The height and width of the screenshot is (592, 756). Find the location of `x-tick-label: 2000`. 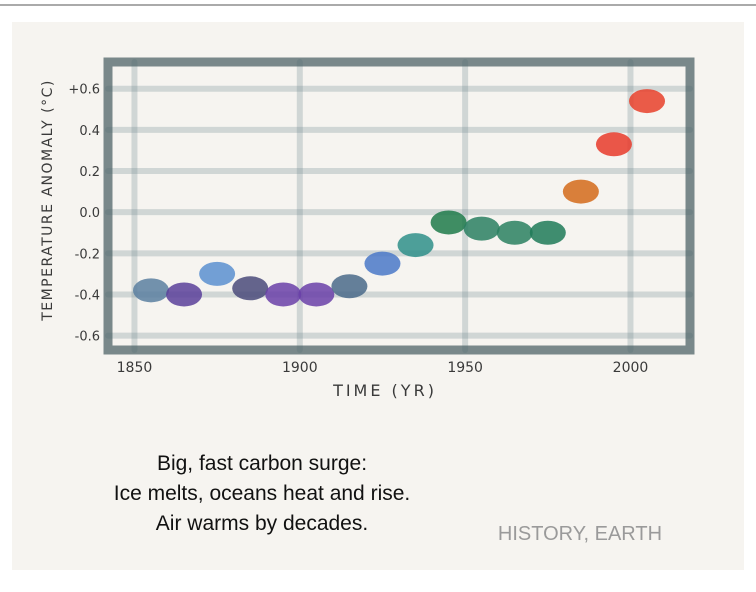

x-tick-label: 2000 is located at coordinates (631, 368).